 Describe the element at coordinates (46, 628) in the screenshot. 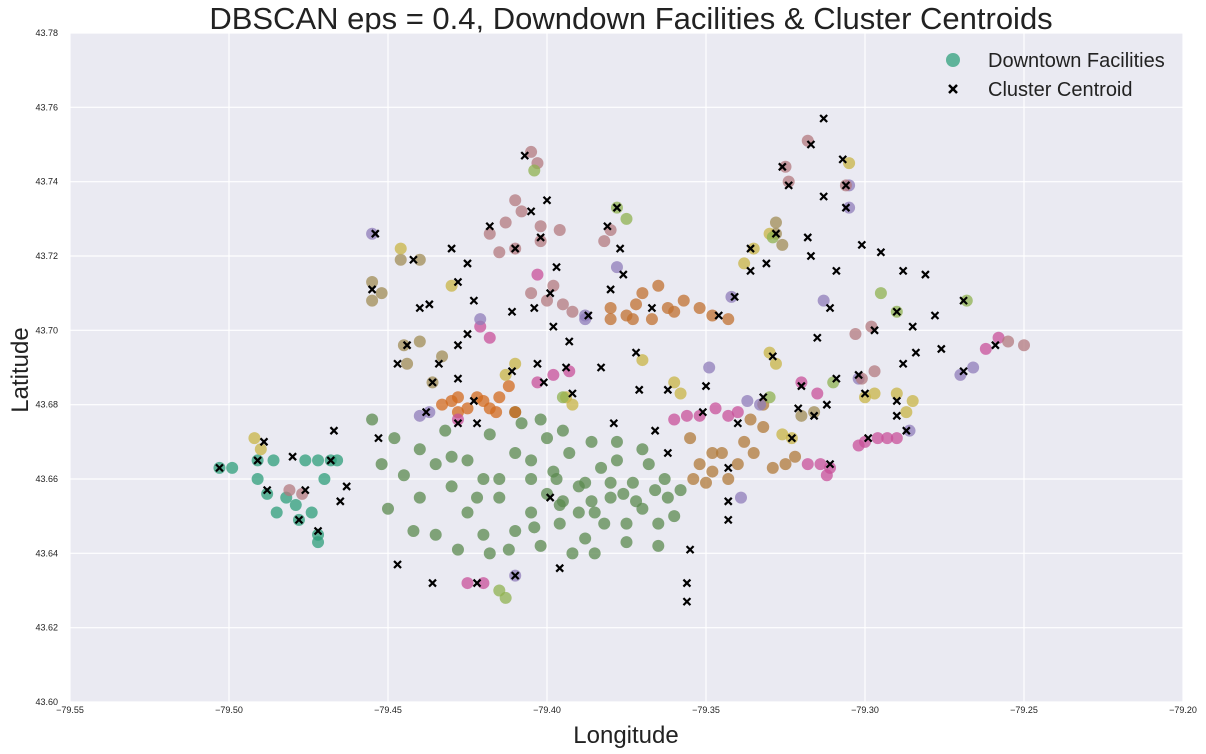

I see `y-tick-label: 43.62` at that location.